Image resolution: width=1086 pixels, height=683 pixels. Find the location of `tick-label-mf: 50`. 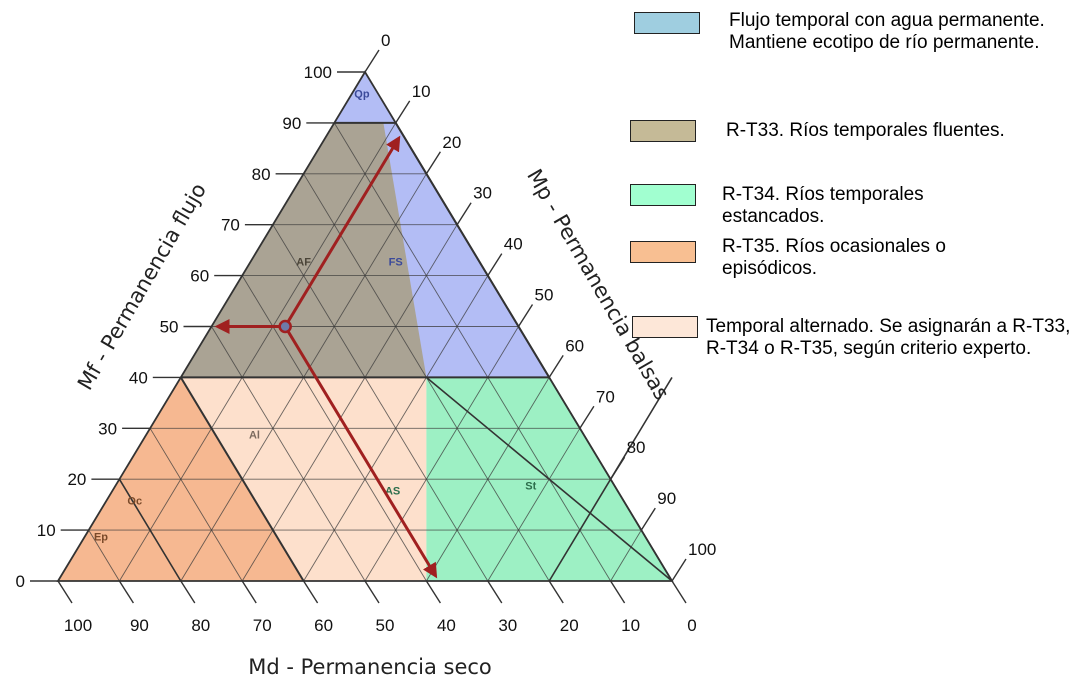

tick-label-mf: 50 is located at coordinates (169, 327).